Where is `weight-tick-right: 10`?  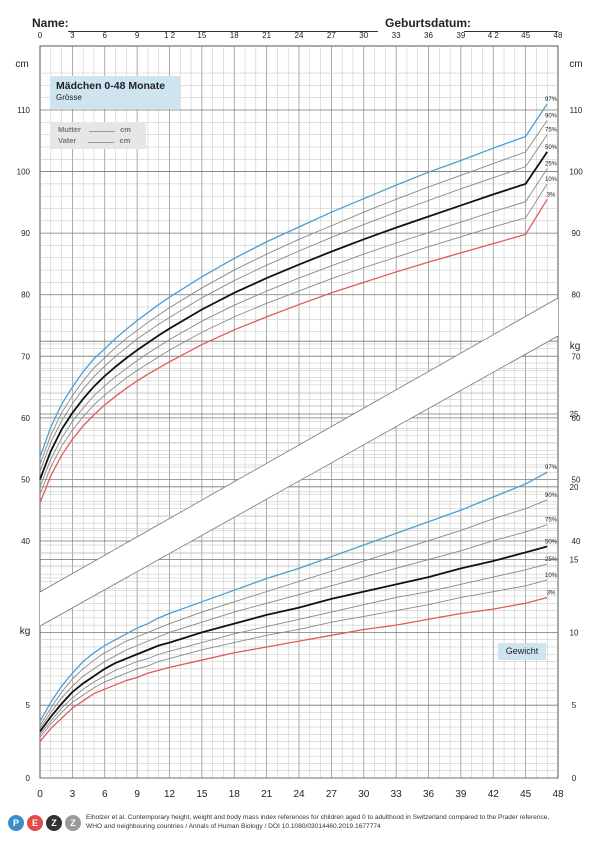
weight-tick-right: 10 is located at coordinates (574, 632).